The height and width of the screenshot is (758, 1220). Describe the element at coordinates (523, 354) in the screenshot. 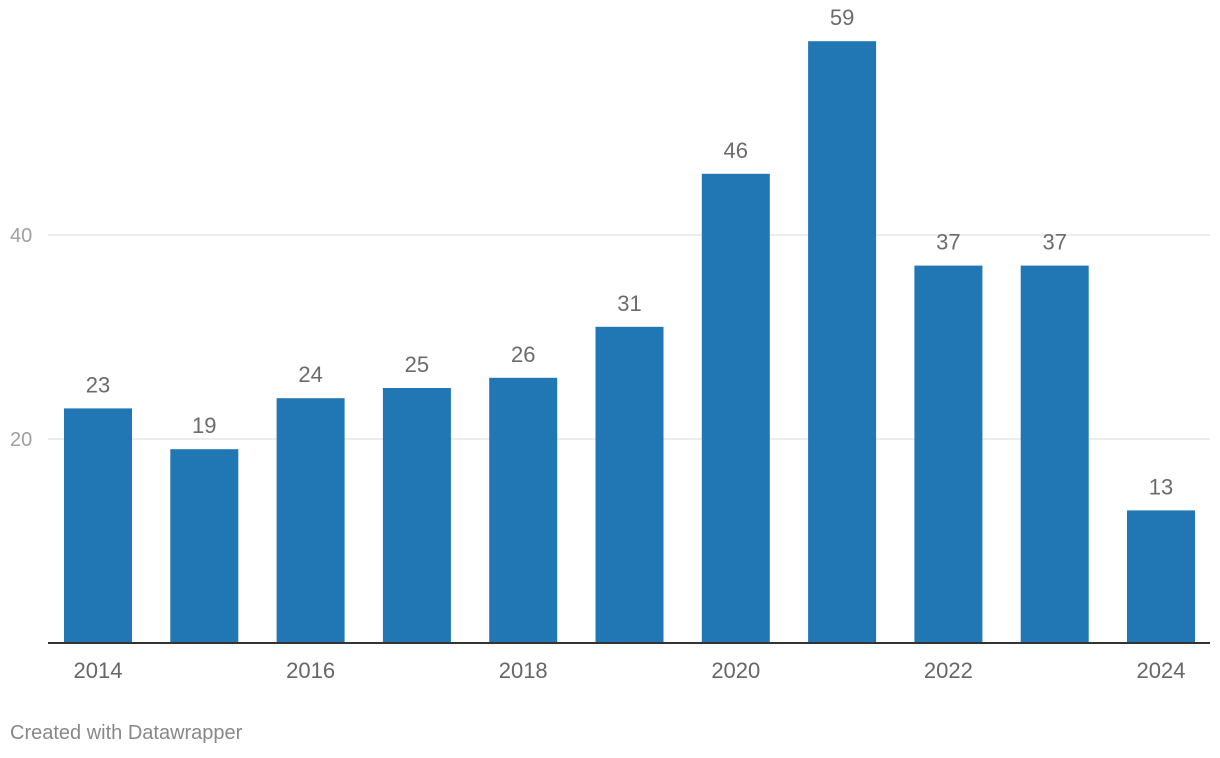

I see `data-label-2018: 26` at that location.